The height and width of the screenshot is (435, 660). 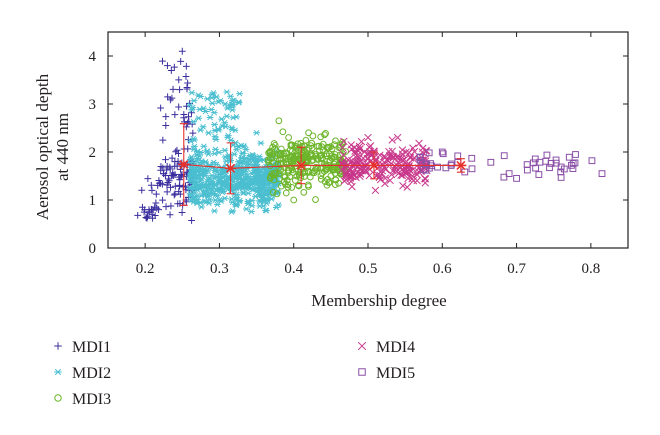 What do you see at coordinates (93, 153) in the screenshot?
I see `y-tick-label: 2` at bounding box center [93, 153].